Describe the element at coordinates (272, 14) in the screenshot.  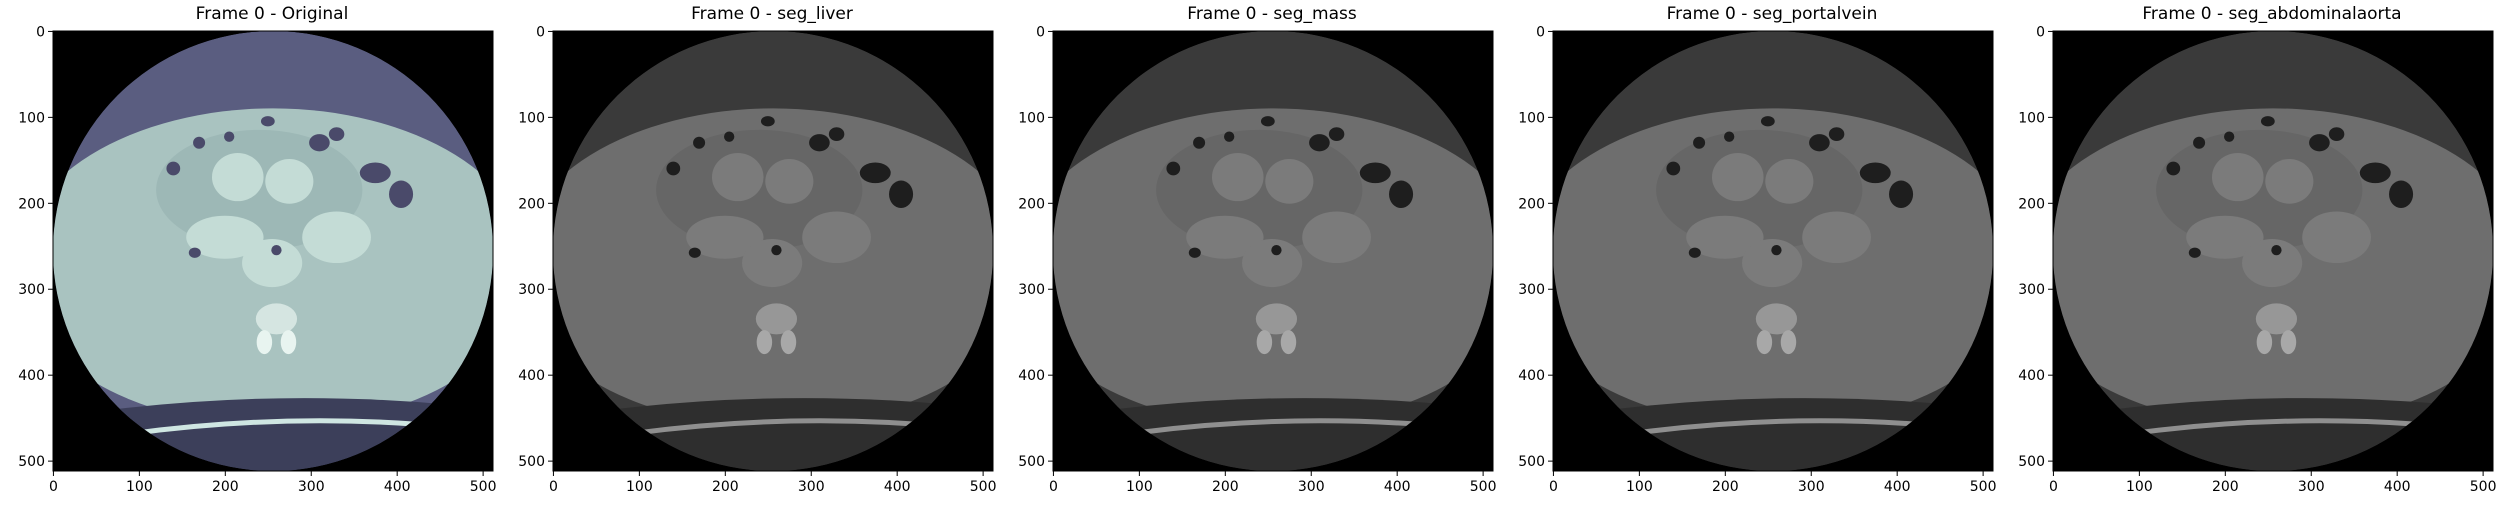
I see `panel-title: Frame 0 - Original` at that location.